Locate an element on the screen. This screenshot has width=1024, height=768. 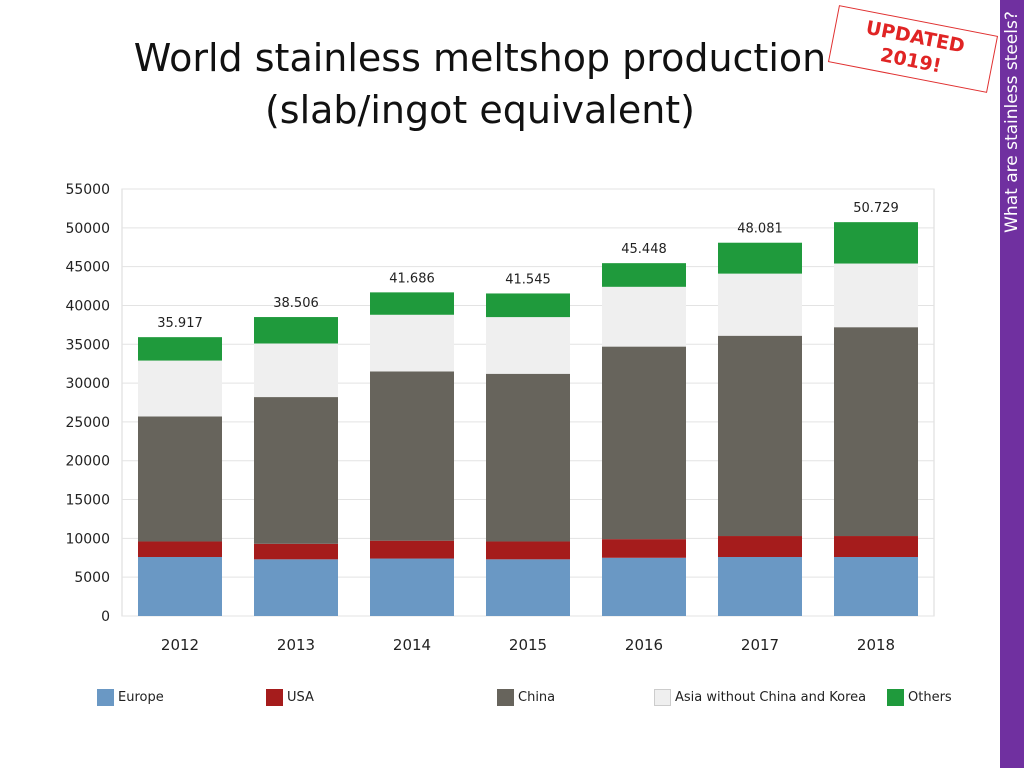
y-tick-label: 35000 is located at coordinates (87, 345).